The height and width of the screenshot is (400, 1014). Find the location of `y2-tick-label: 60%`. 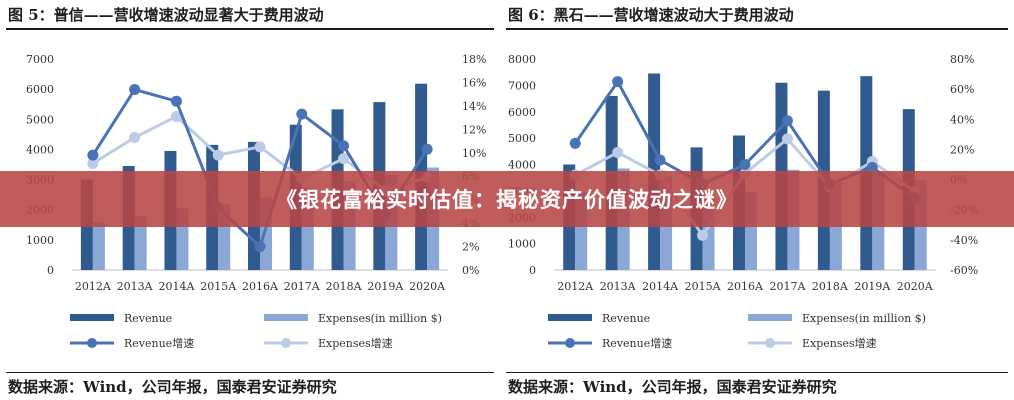

y2-tick-label: 60% is located at coordinates (962, 89).